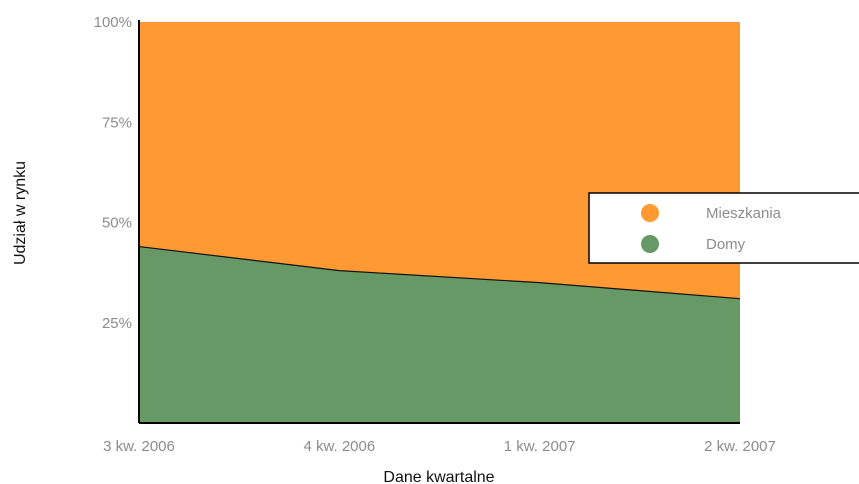 The width and height of the screenshot is (859, 484). Describe the element at coordinates (117, 223) in the screenshot. I see `y-tick-label: 50%` at that location.